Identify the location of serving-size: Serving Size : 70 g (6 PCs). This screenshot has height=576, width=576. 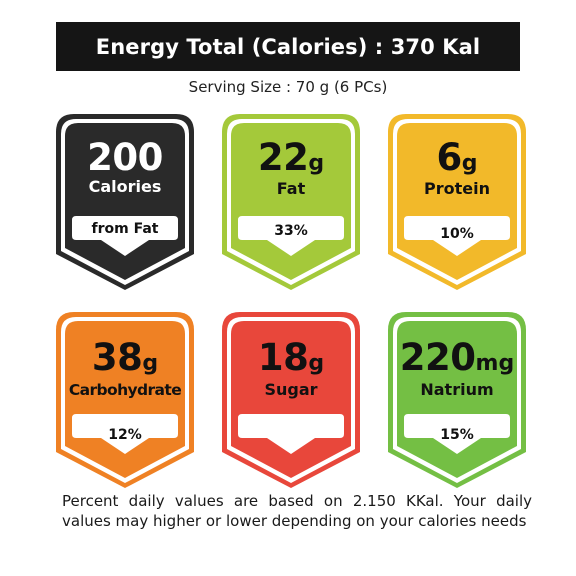
(288, 87).